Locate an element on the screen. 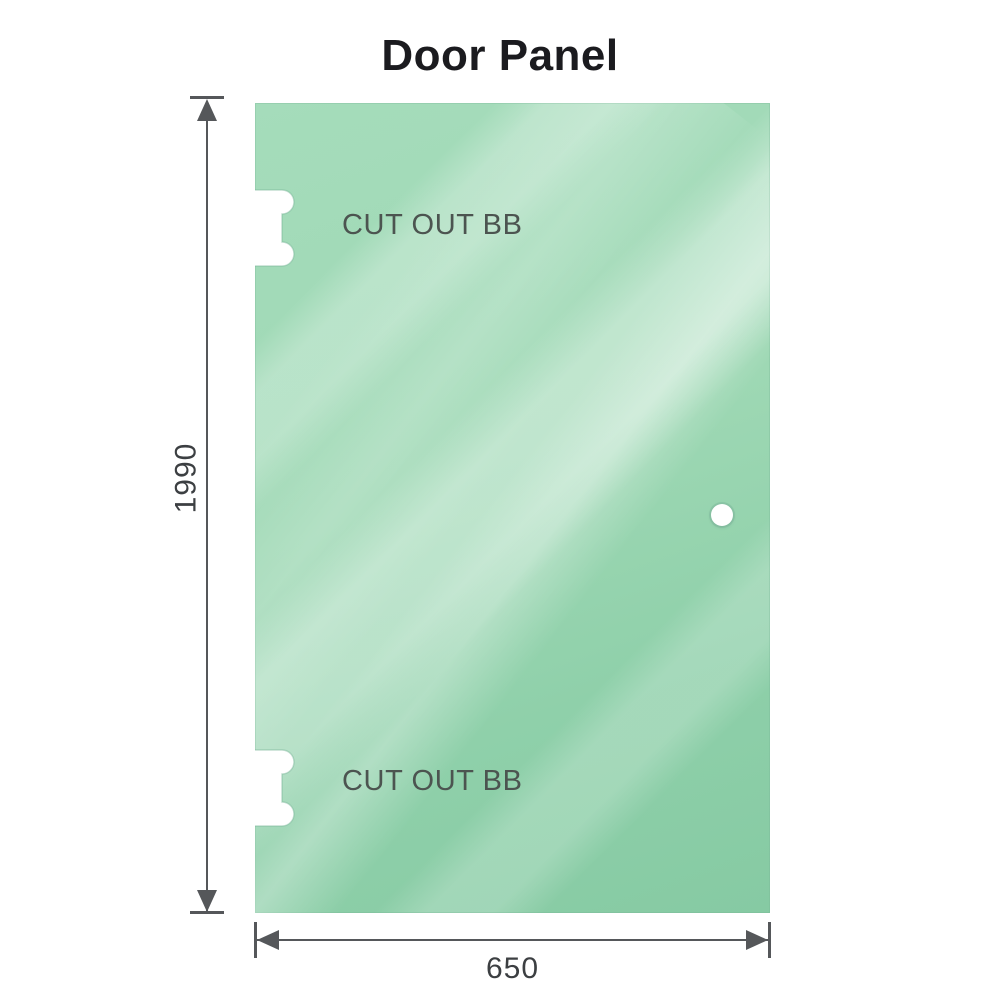 The width and height of the screenshot is (1000, 1000). dimension-arrow-down-icon is located at coordinates (207, 901).